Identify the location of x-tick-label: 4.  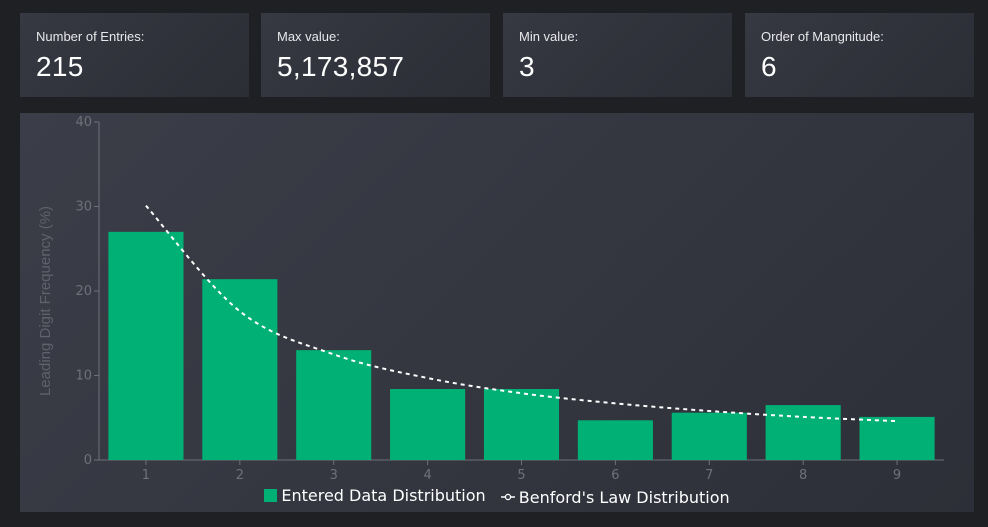
(427, 475).